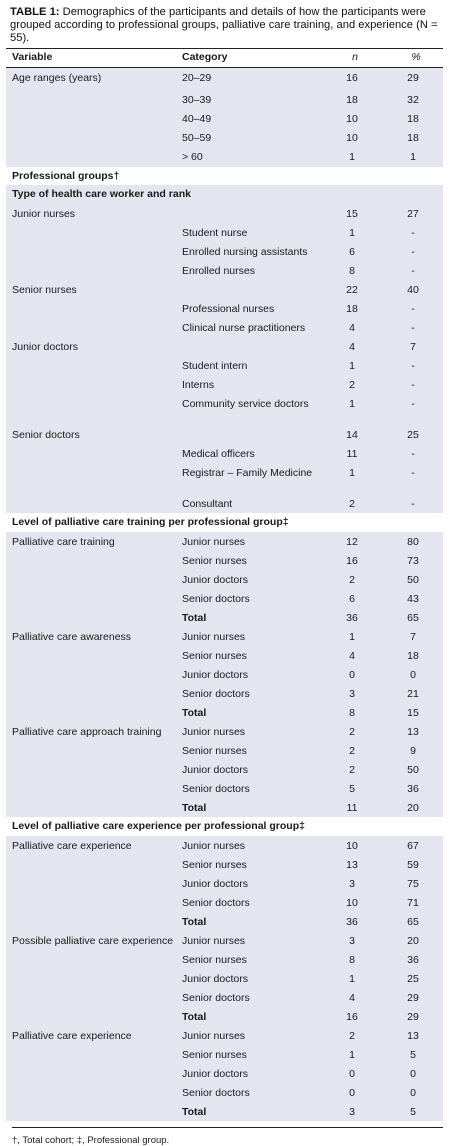  I want to click on category-cell: > 60, so click(248, 156).